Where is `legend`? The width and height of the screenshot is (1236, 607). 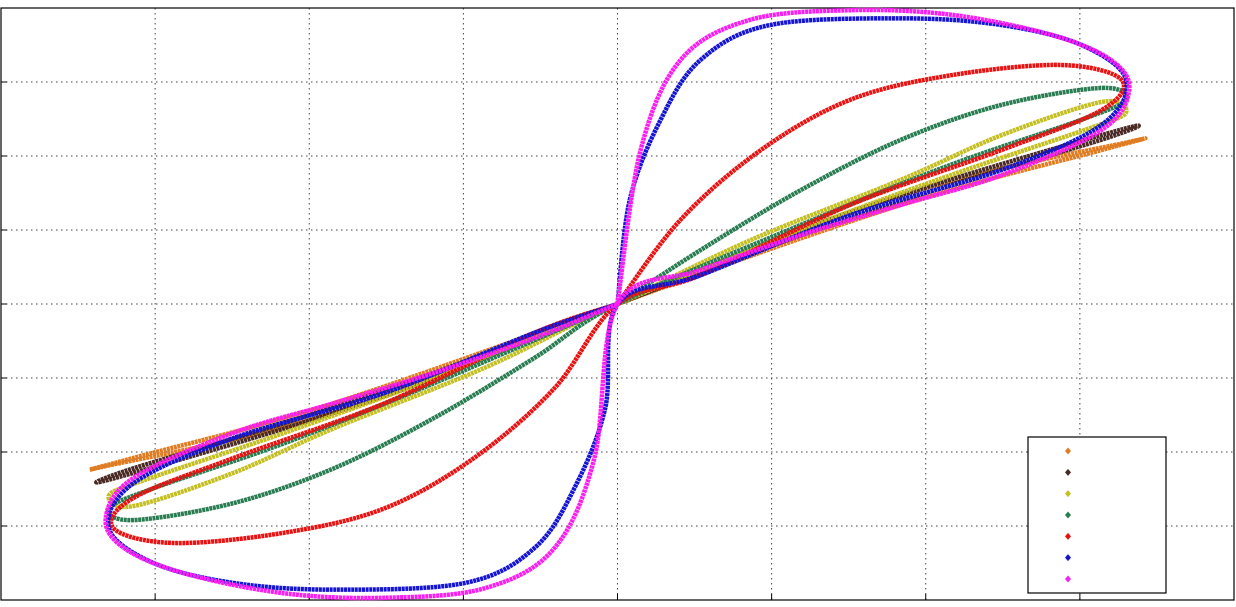
legend is located at coordinates (1097, 515).